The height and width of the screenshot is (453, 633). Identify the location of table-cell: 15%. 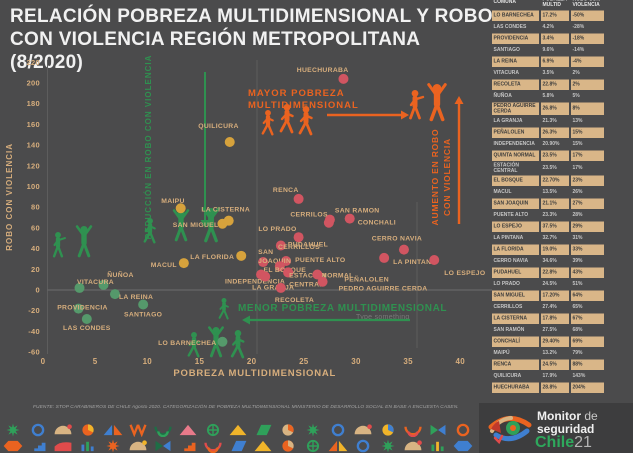
(577, 144).